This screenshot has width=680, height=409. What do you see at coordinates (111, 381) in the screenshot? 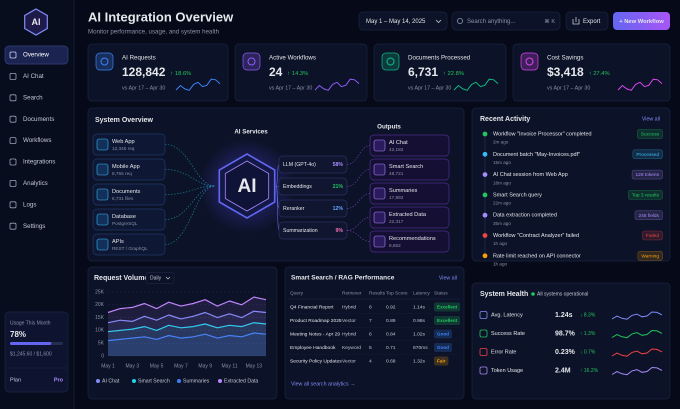
I see `legend-label: AI Chat` at bounding box center [111, 381].